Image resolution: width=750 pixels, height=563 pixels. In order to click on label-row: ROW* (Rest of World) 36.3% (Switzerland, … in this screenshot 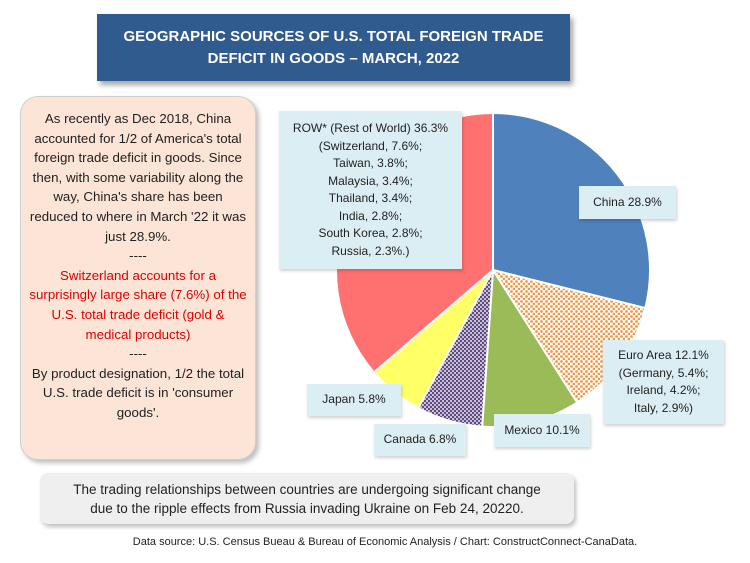, I will do `click(370, 190)`.